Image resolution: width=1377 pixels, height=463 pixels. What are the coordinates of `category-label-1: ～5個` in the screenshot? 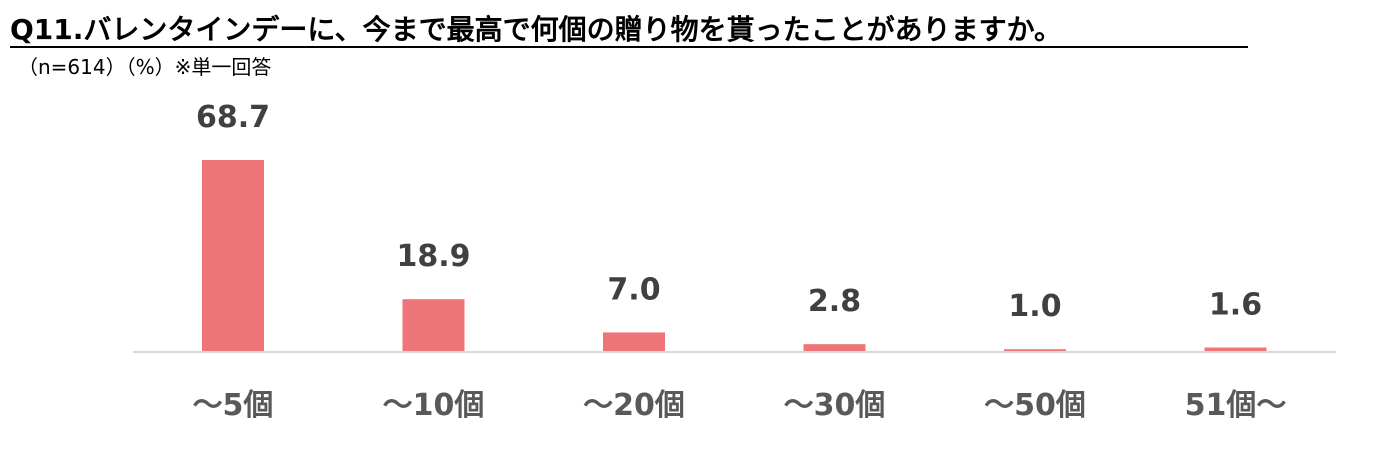 It's located at (233, 405).